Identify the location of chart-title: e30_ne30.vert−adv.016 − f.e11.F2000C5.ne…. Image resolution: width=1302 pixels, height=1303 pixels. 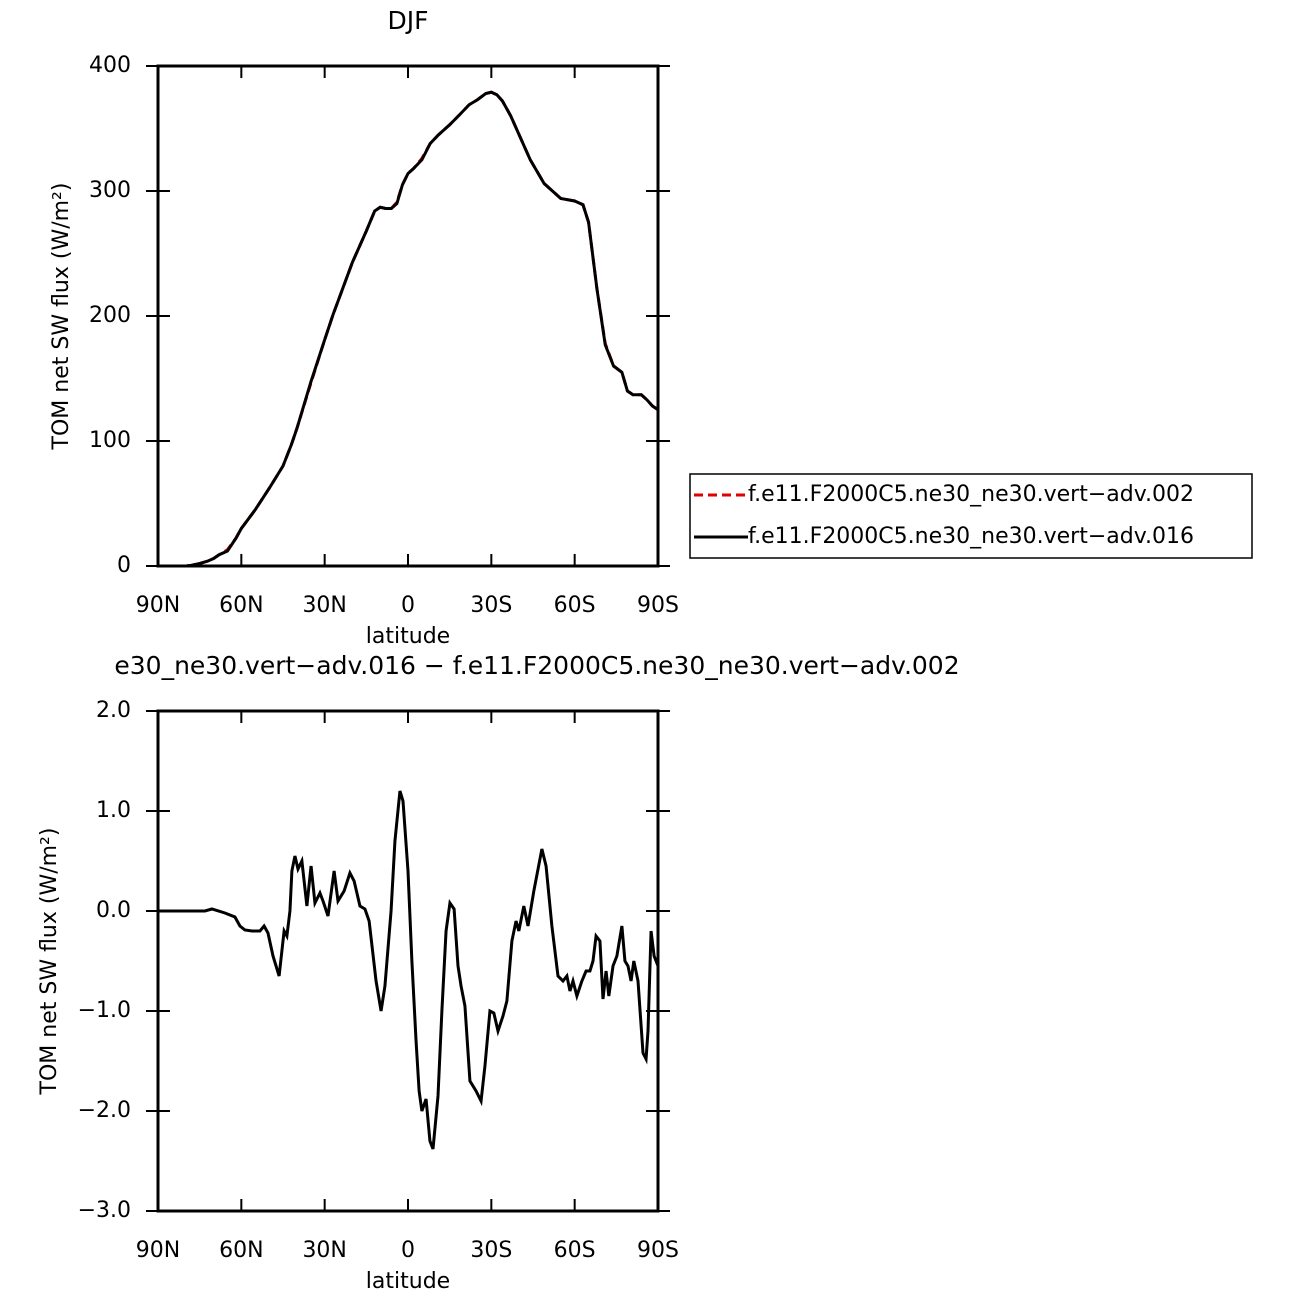
(536, 665).